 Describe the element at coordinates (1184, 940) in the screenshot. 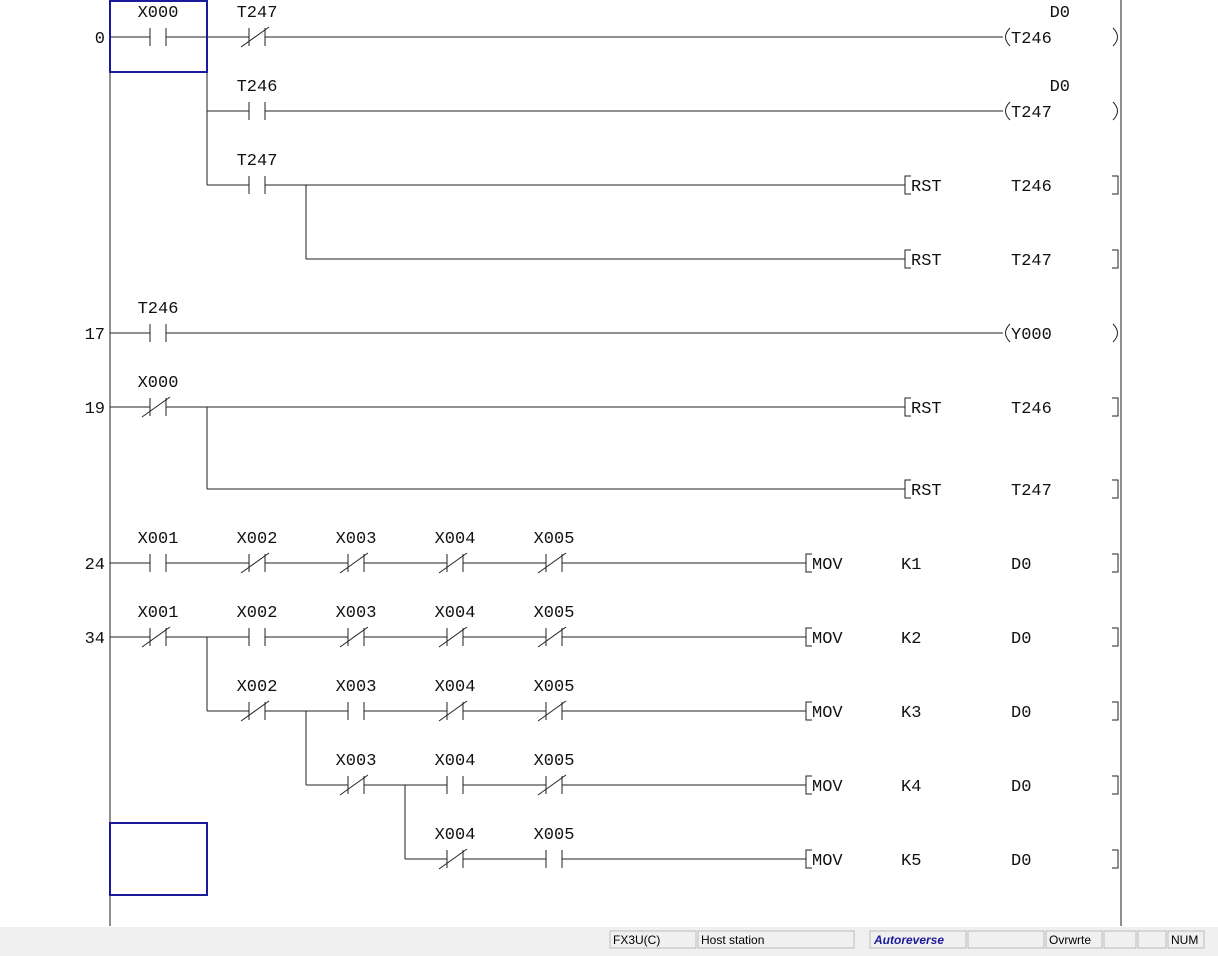

I see `num-lock: NUM` at that location.